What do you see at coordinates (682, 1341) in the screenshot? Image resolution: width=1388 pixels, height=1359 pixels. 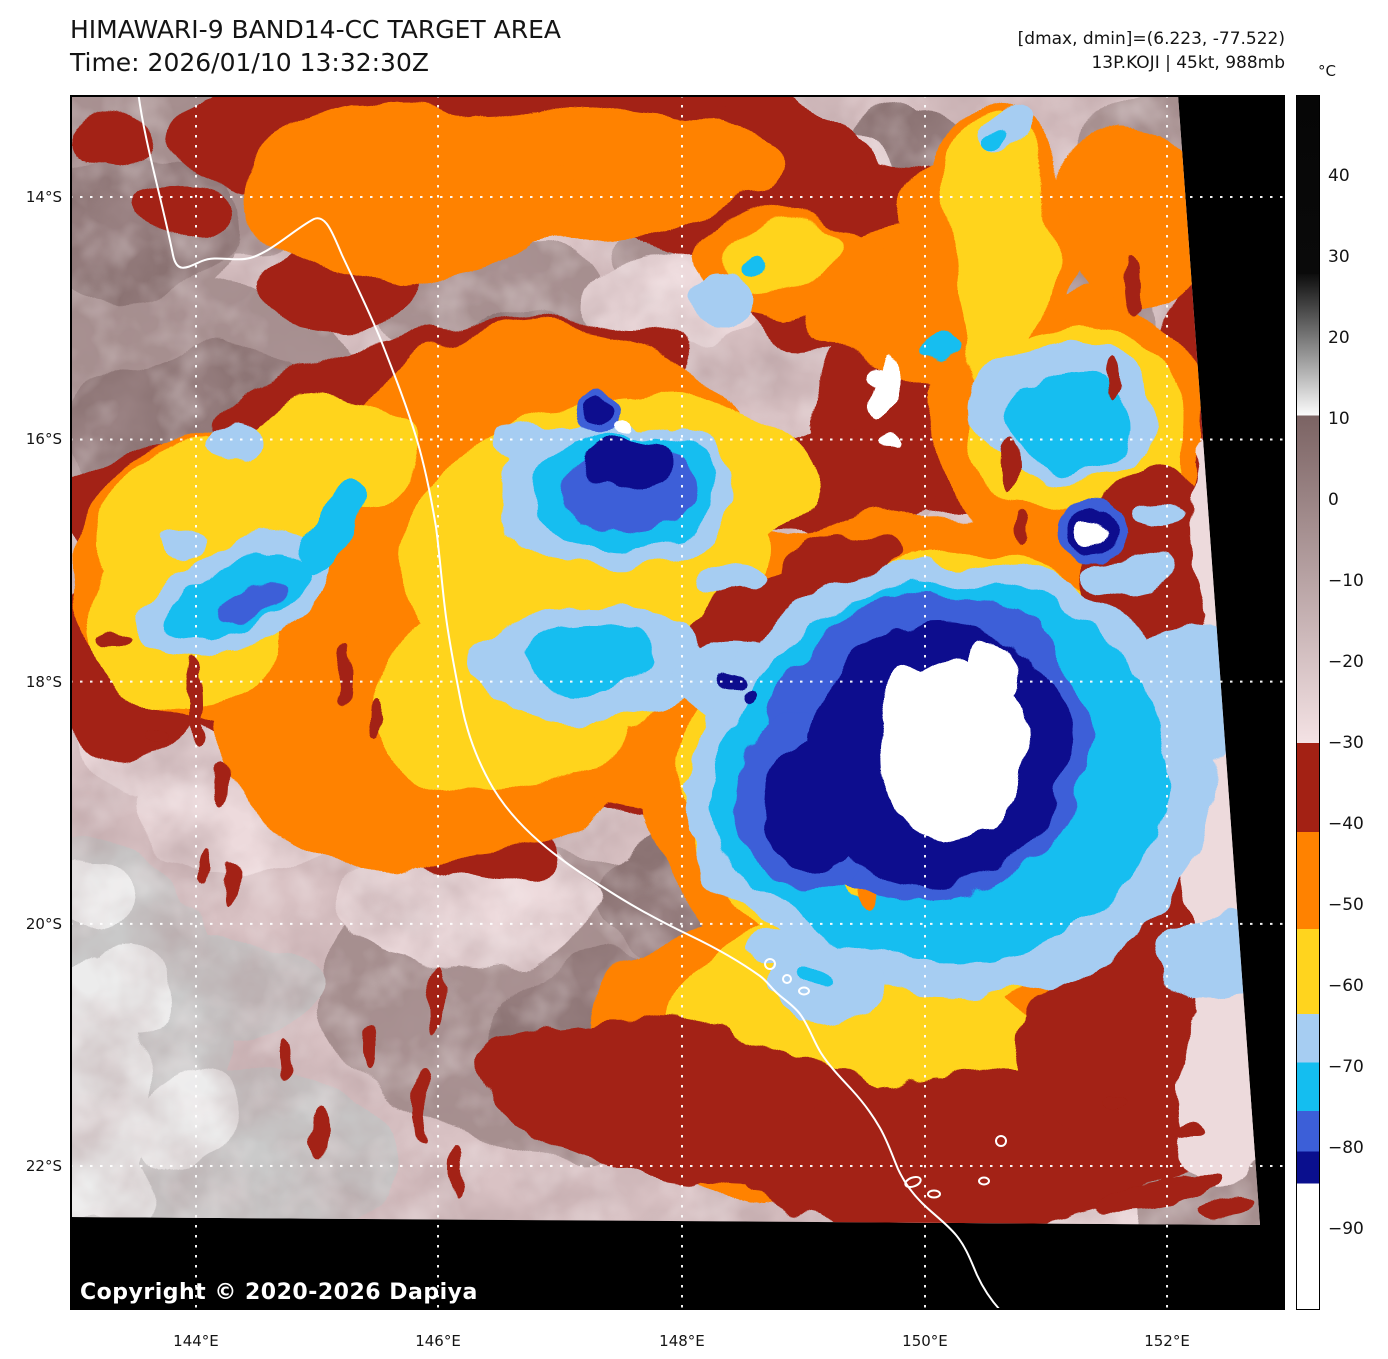 I see `longitude-tick-label: 148°E` at bounding box center [682, 1341].